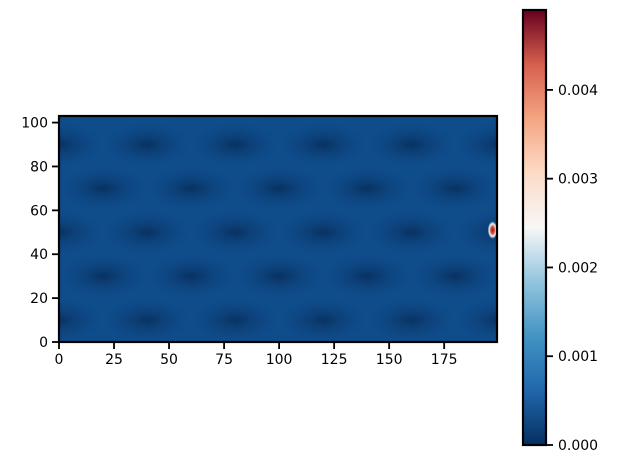  Describe the element at coordinates (389, 360) in the screenshot. I see `x-tick-label: 150` at that location.